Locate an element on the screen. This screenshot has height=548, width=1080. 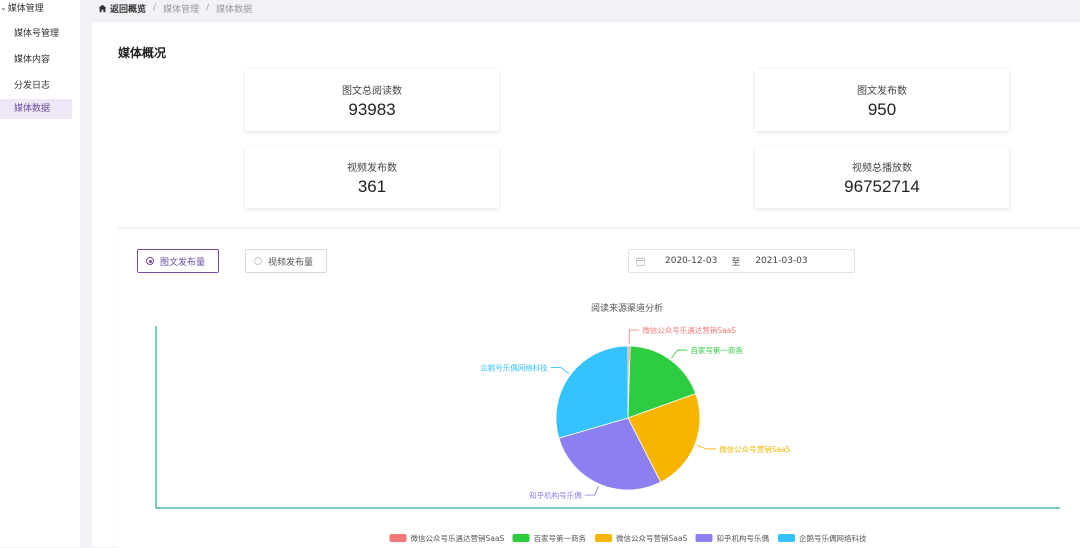
pie-label: 微信公众号乐遇达营销SaaS is located at coordinates (689, 330).